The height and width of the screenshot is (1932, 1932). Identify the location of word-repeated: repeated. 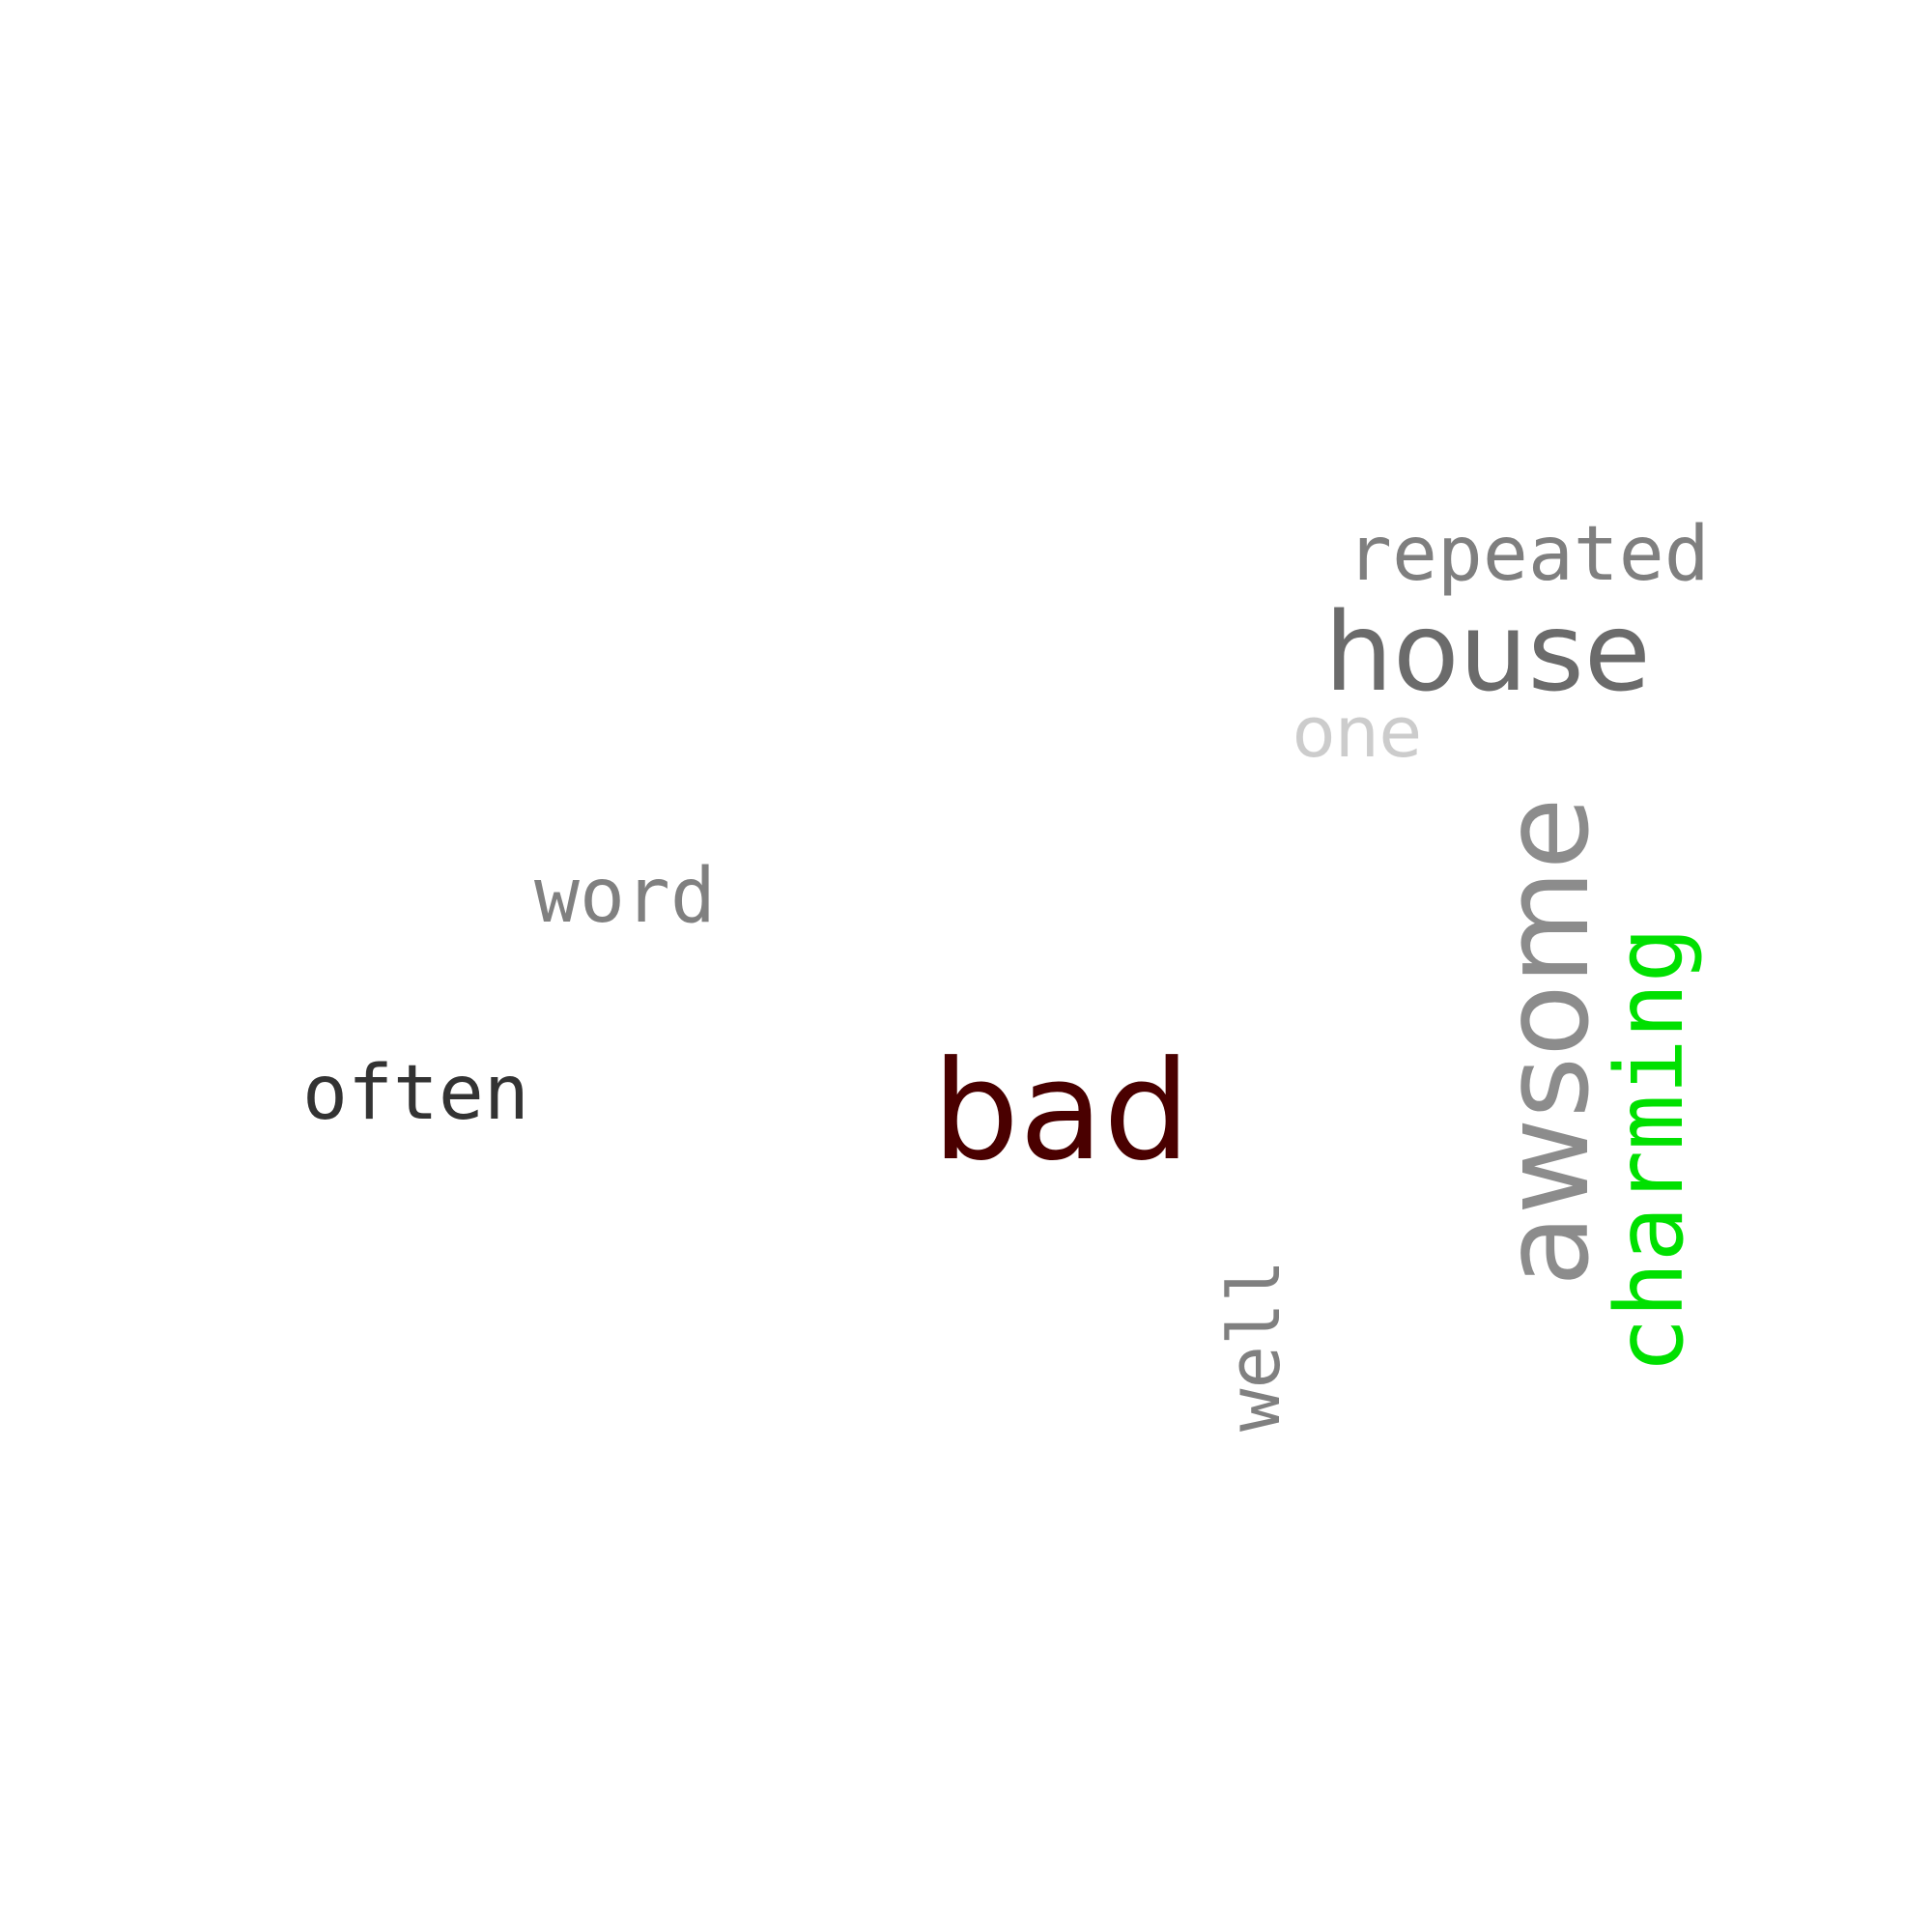
(1528, 554).